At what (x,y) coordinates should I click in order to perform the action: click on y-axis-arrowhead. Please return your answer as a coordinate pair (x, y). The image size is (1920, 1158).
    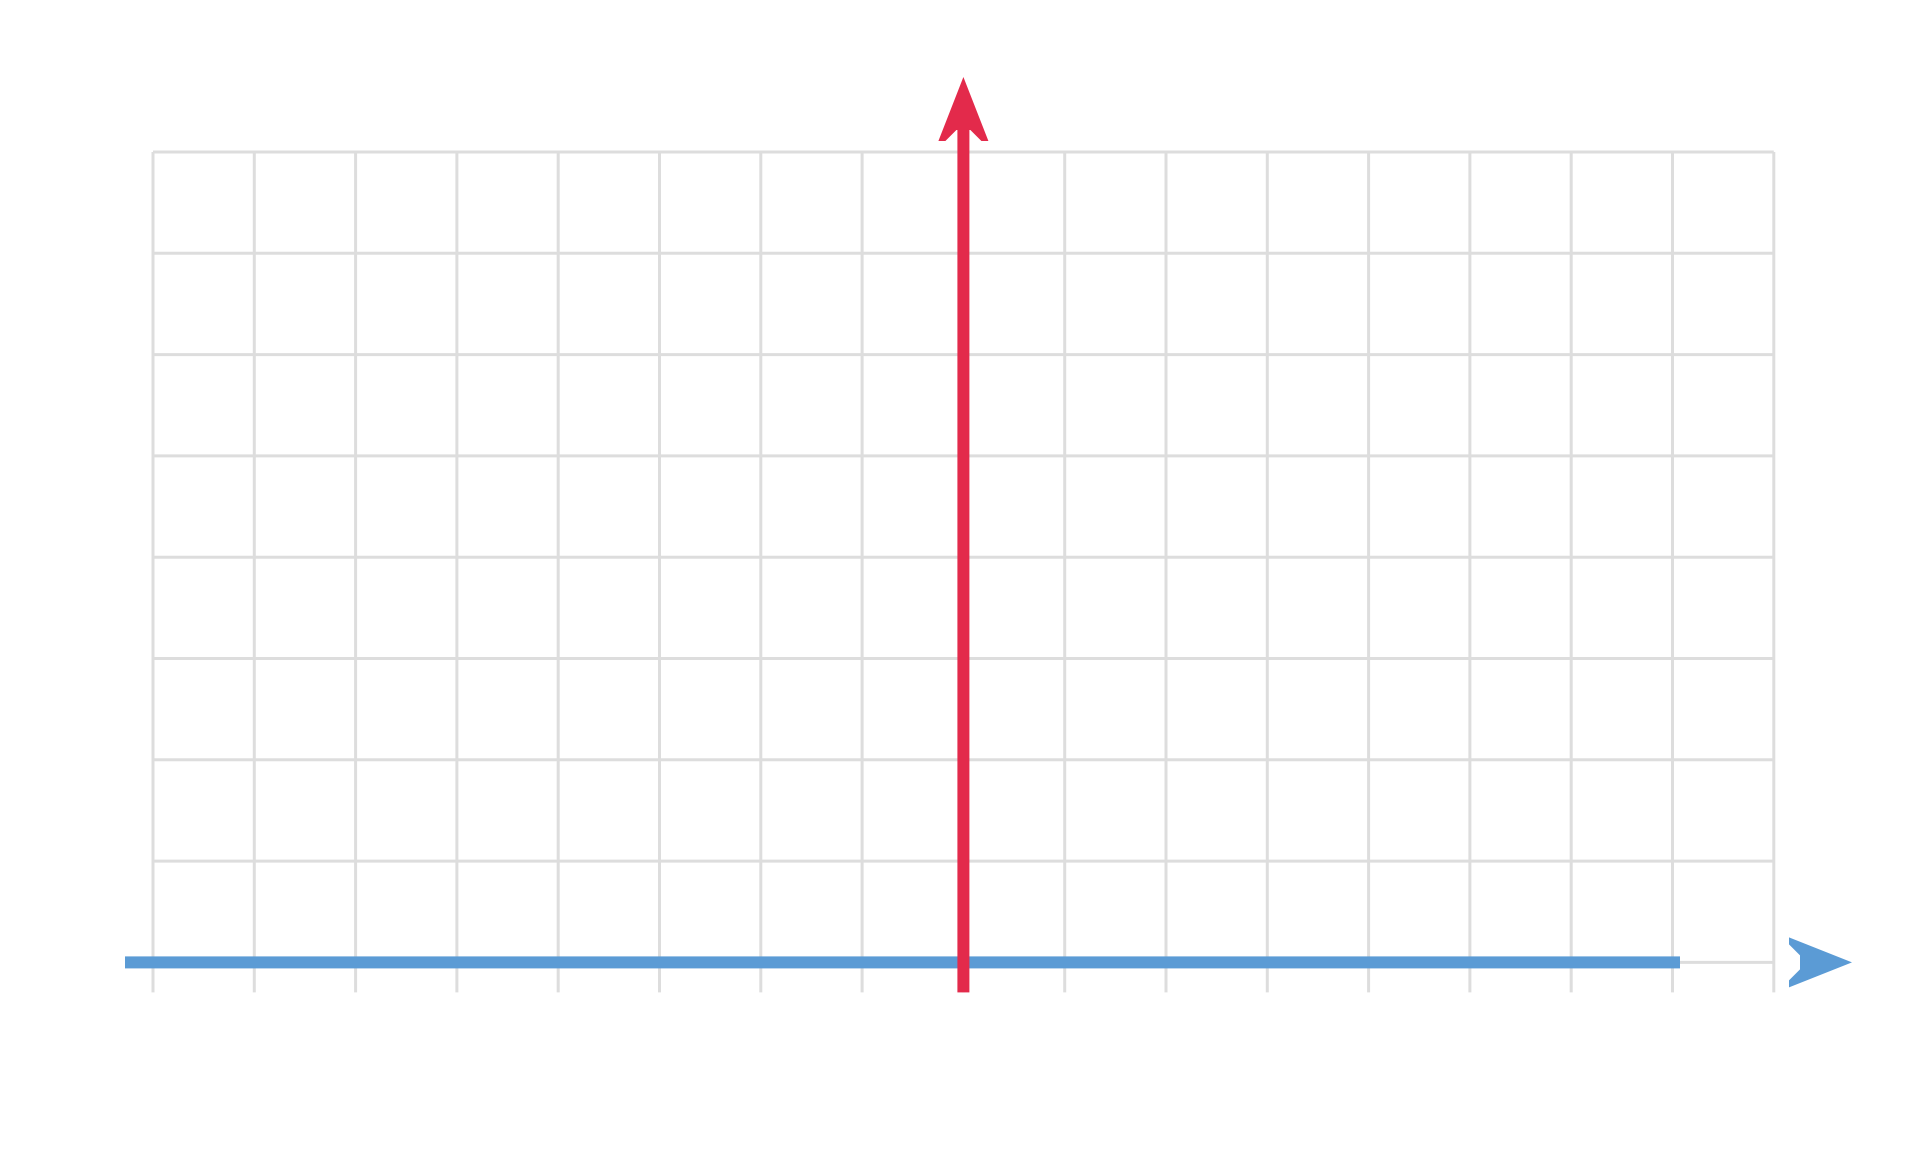
    Looking at the image, I should click on (963, 109).